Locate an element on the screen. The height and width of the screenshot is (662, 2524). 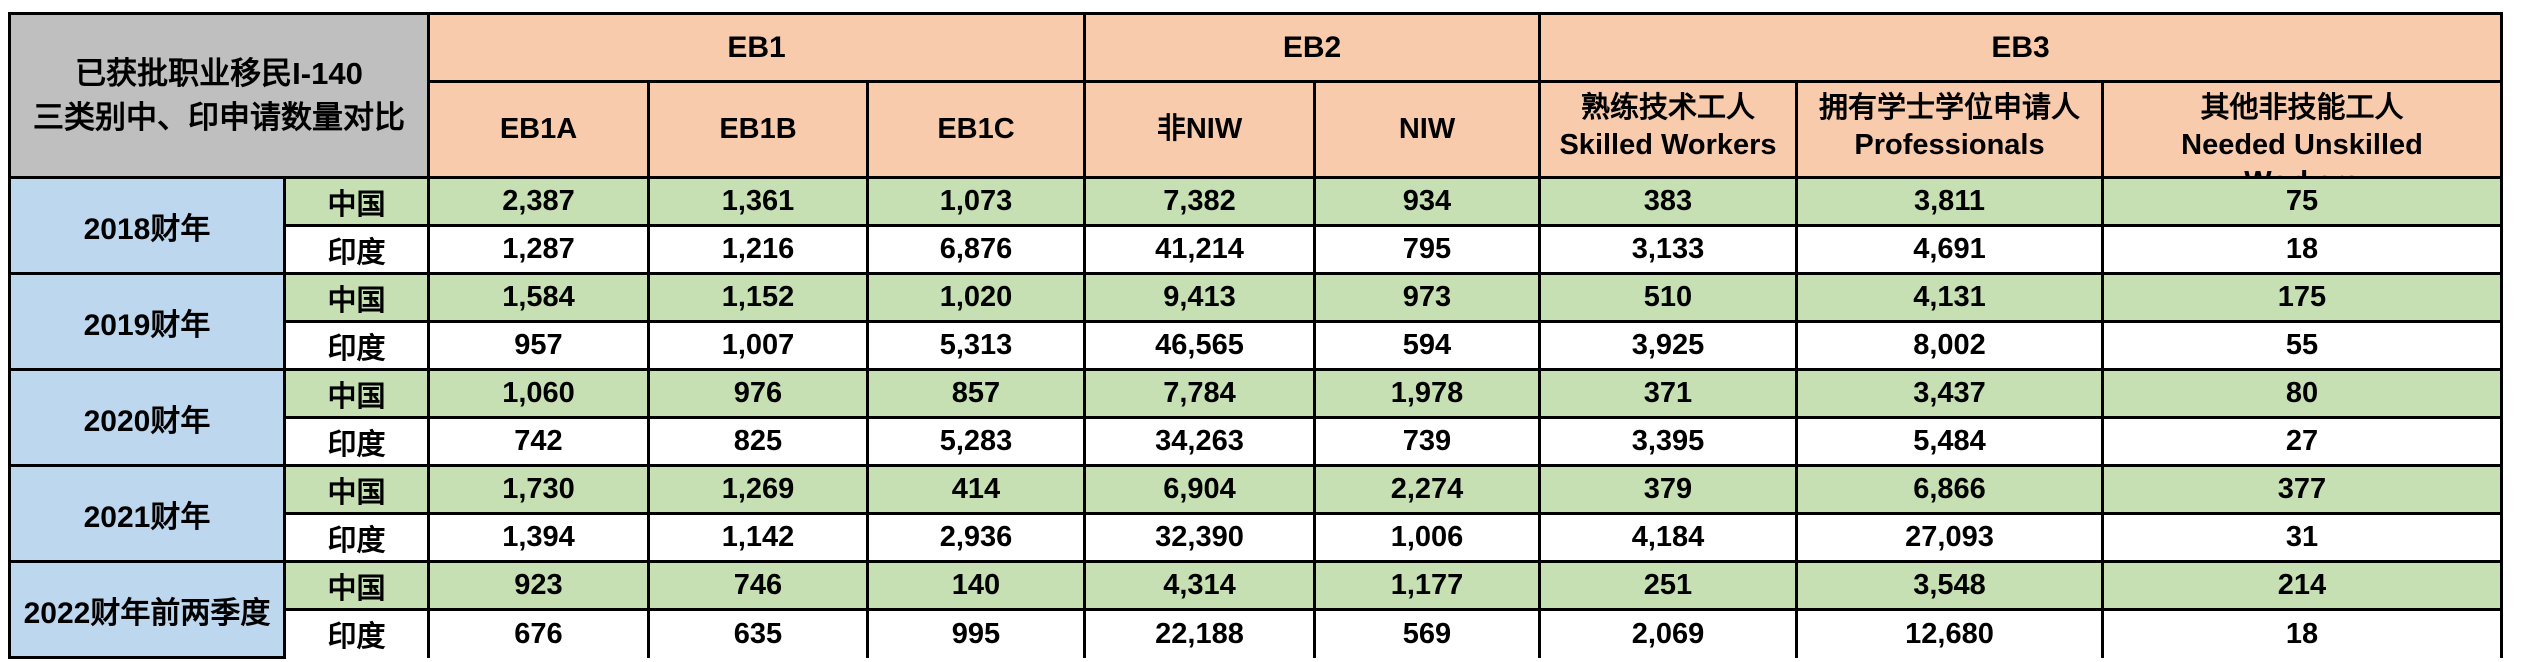
data-cell: 3,395 is located at coordinates (1668, 441).